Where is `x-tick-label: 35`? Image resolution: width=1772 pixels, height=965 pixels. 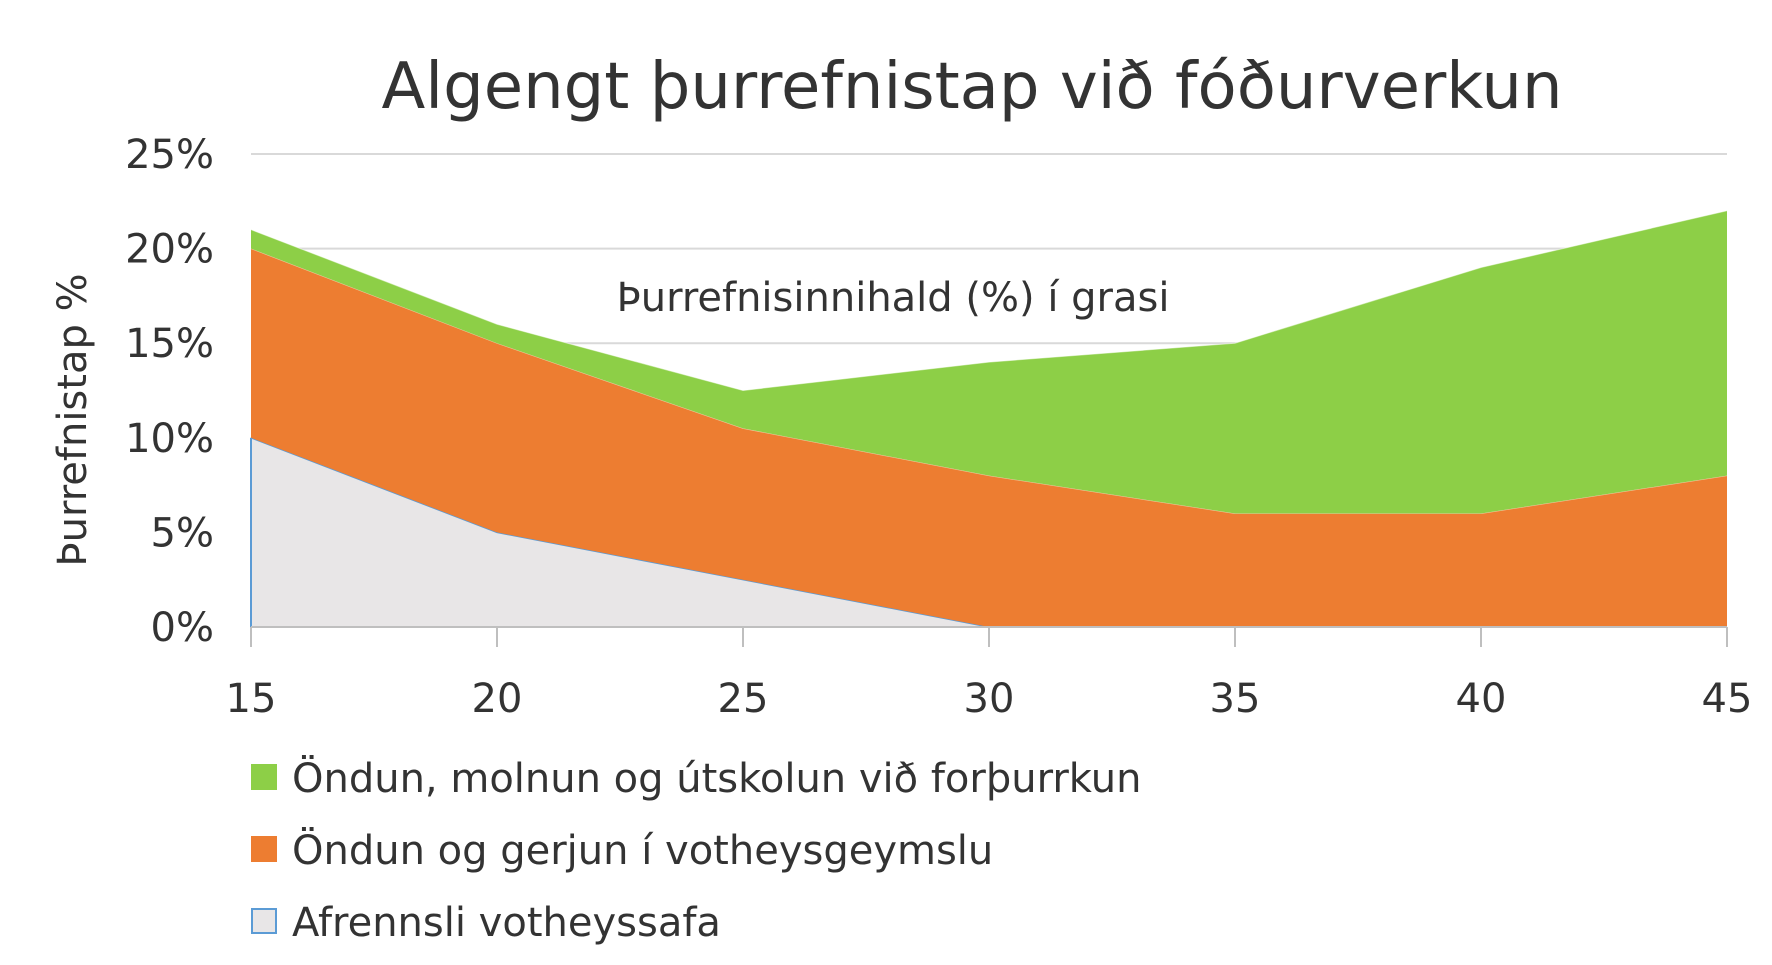
x-tick-label: 35 is located at coordinates (1235, 699).